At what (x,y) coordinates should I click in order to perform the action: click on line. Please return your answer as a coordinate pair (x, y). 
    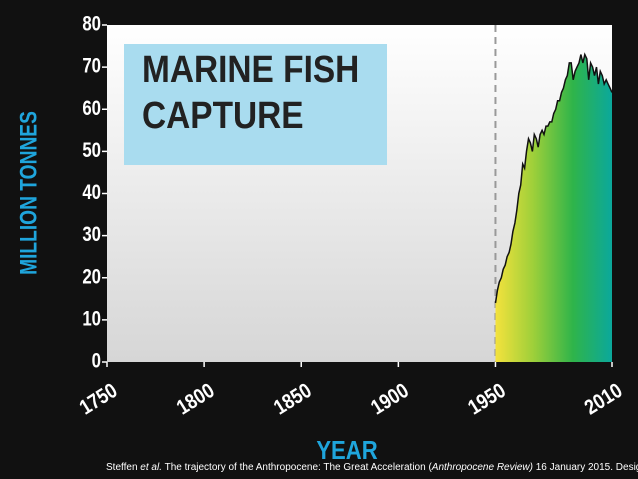
    Looking at the image, I should click on (553, 178).